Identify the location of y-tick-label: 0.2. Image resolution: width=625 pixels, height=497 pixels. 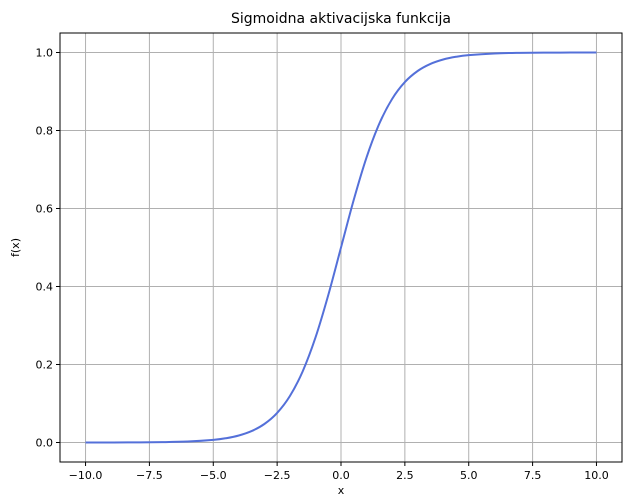
(45, 365).